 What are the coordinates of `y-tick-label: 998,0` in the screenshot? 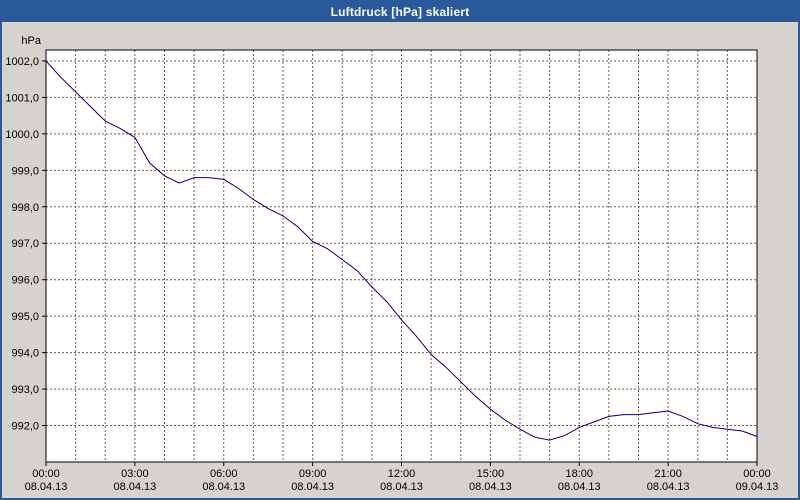 It's located at (25, 208).